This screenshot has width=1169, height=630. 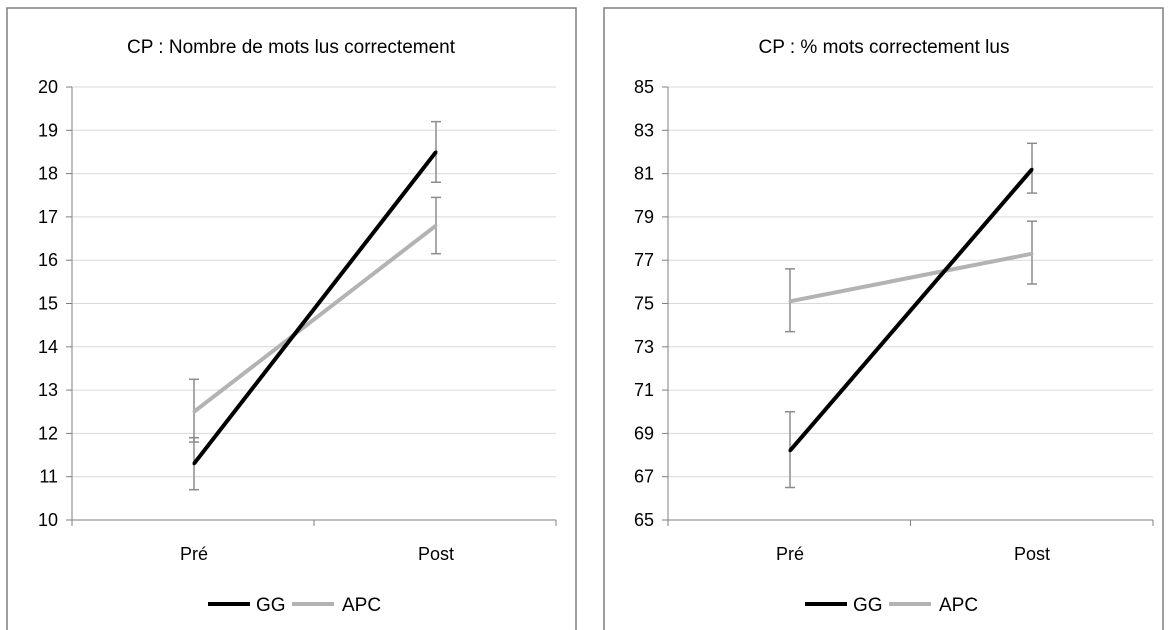 I want to click on y-tick-label: 18, so click(x=48, y=174).